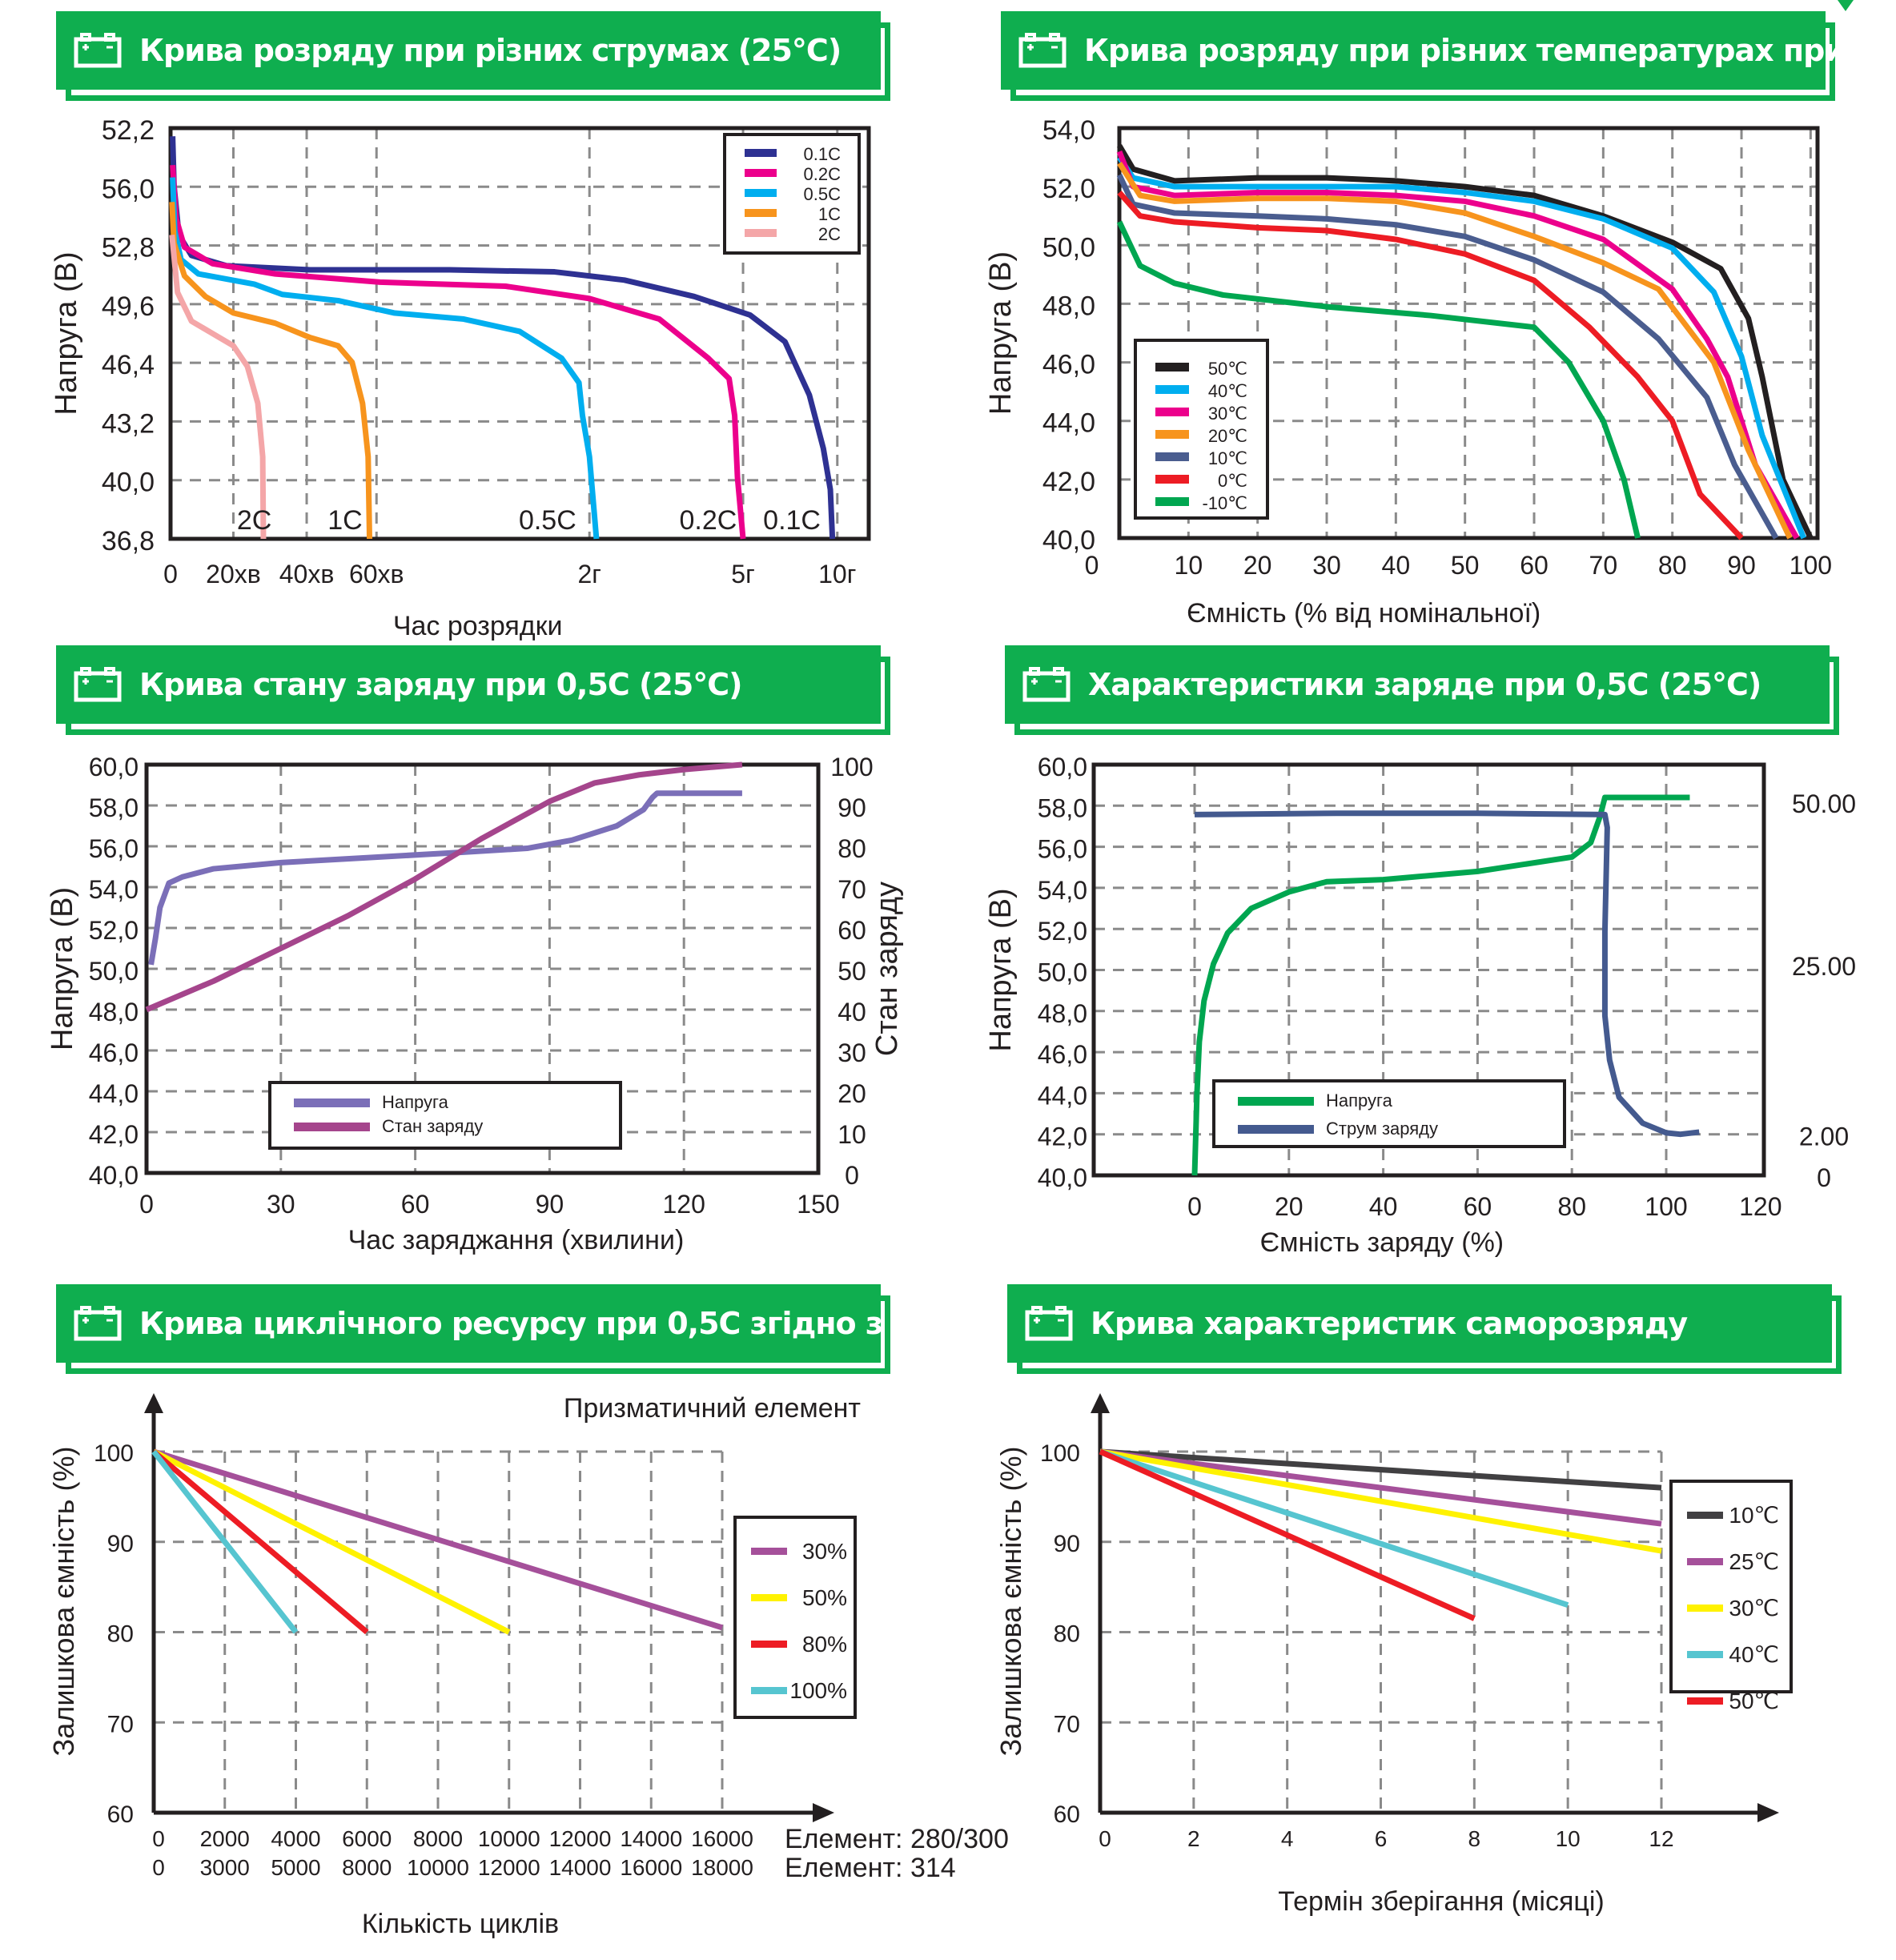 This screenshot has width=1896, height=1960. Describe the element at coordinates (581, 1868) in the screenshot. I see `x-tick-label-row2: 14000` at that location.